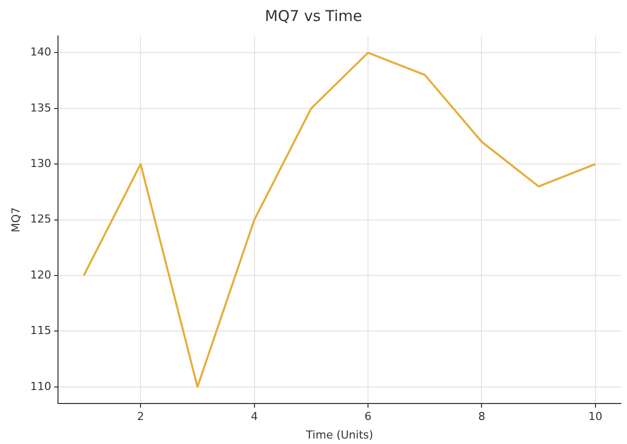 This screenshot has height=444, width=627. I want to click on y-tick-label: 115, so click(41, 331).